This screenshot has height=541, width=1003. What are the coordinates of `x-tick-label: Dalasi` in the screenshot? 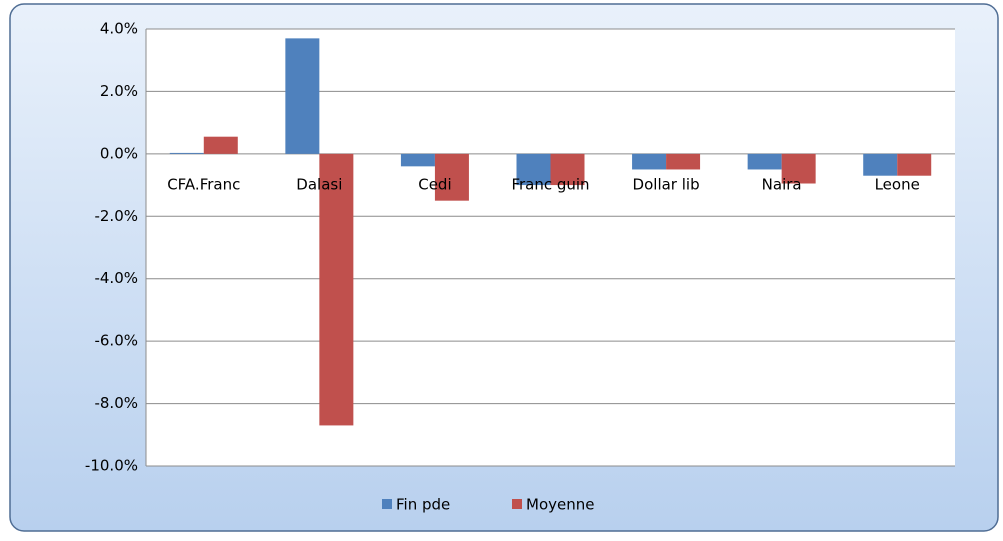 It's located at (319, 184).